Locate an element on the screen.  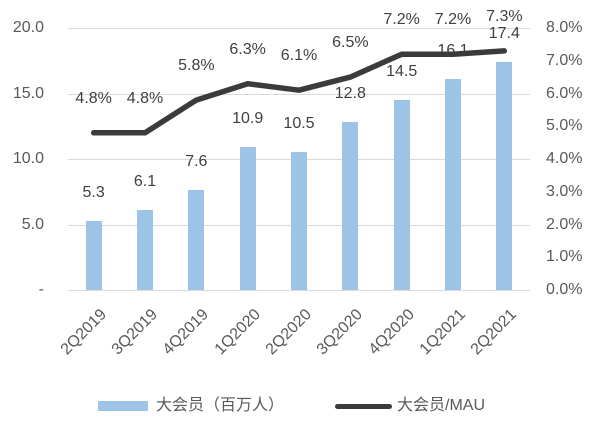
bar-value-label: 10.9 is located at coordinates (248, 119).